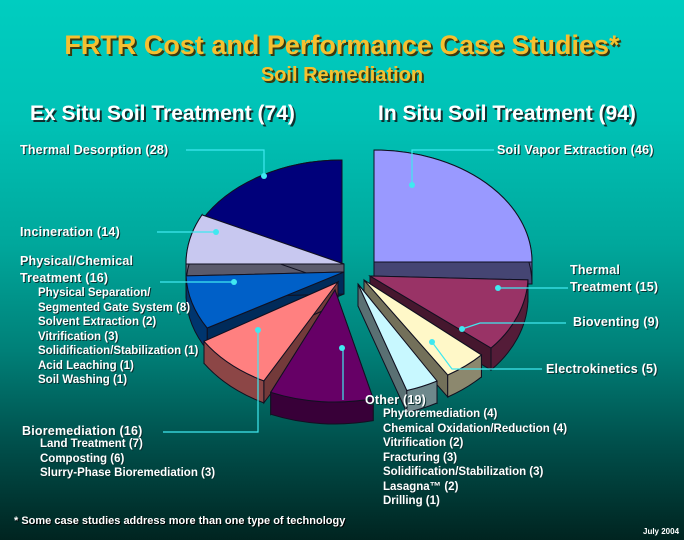  What do you see at coordinates (453, 217) in the screenshot?
I see `pie-slice-sve` at bounding box center [453, 217].